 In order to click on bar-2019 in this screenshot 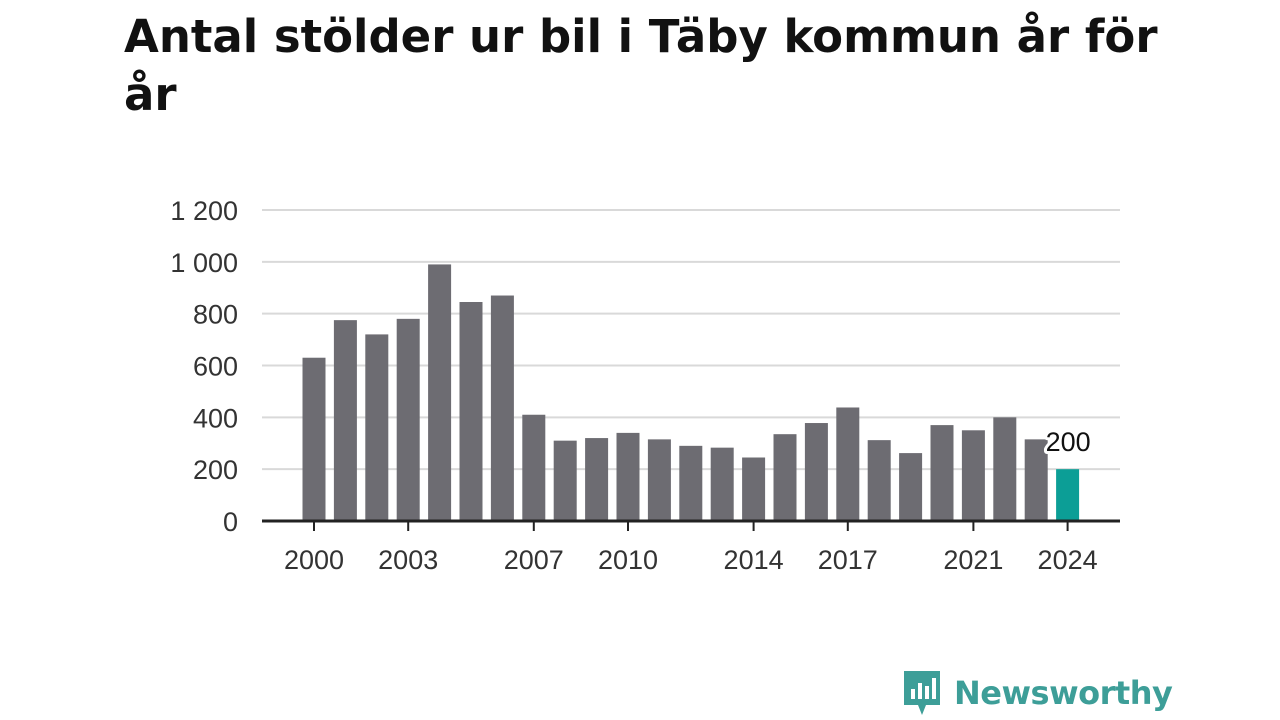, I will do `click(911, 487)`.